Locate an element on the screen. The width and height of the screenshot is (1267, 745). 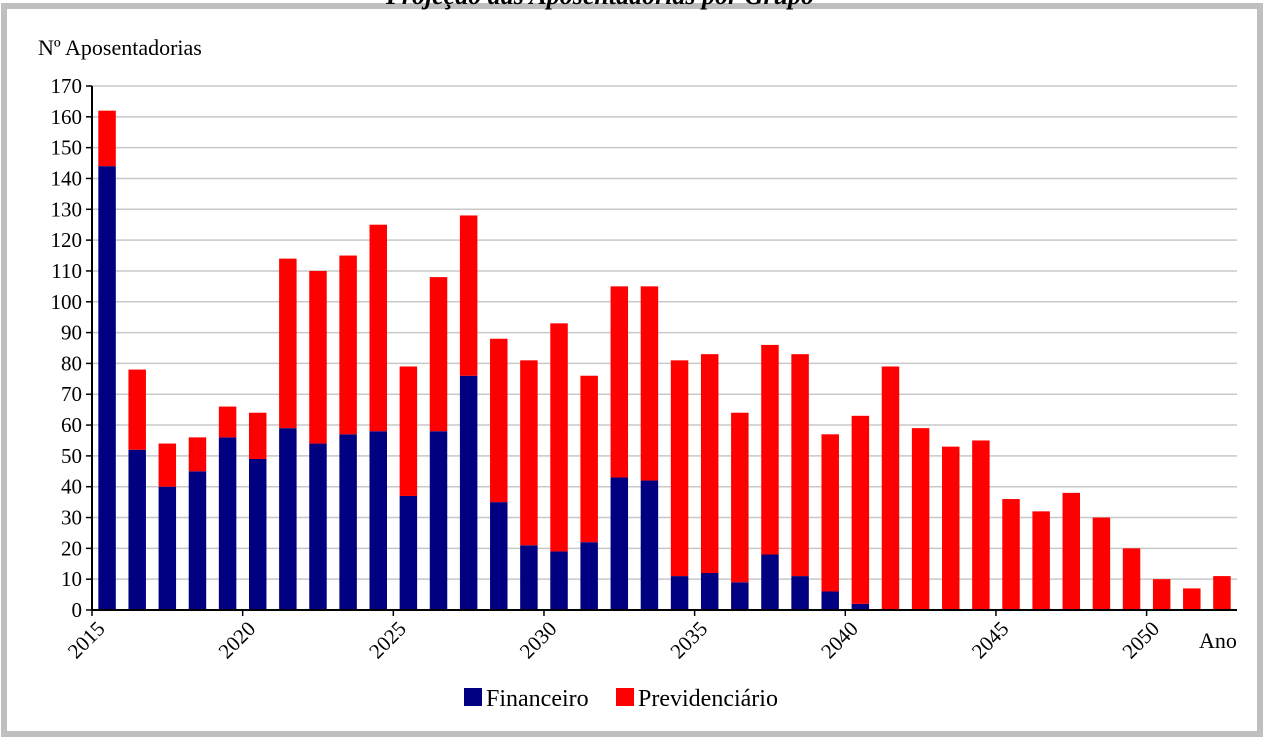
legend-swatch-financeiro is located at coordinates (473, 697).